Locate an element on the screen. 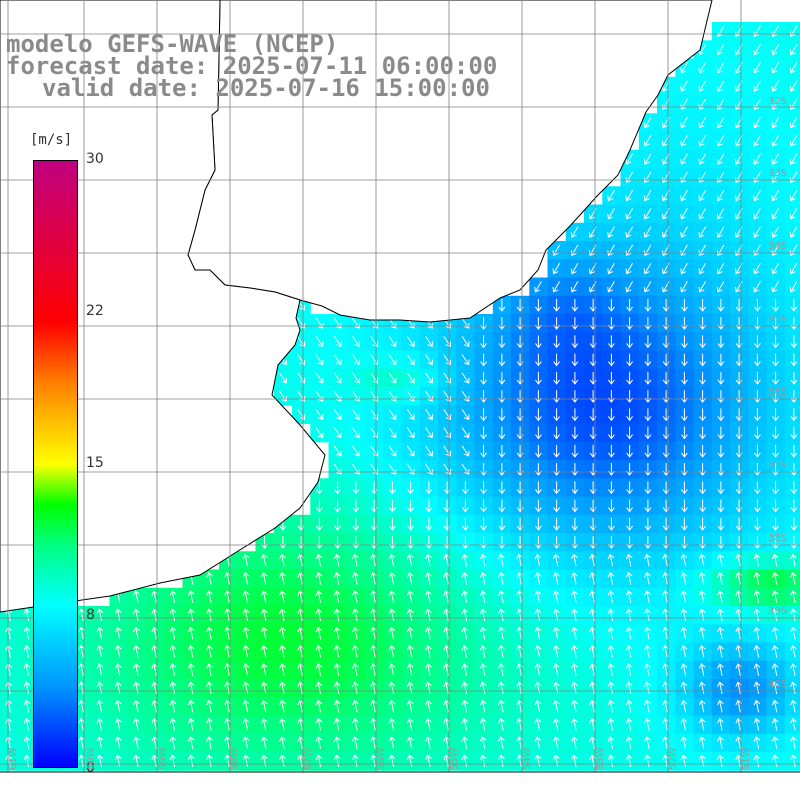 Image resolution: width=800 pixels, height=800 pixels. lon-label-54w: 54W is located at coordinates (527, 758).